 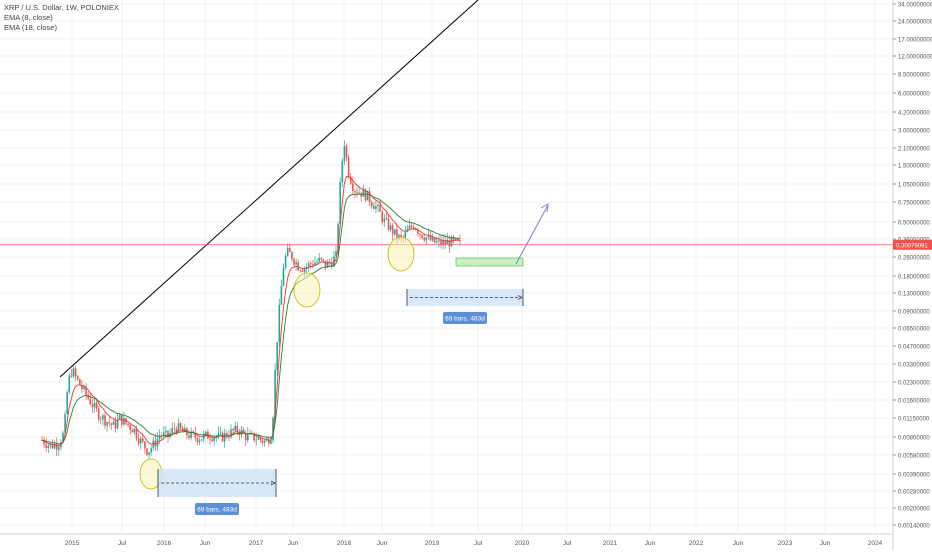 What do you see at coordinates (914, 527) in the screenshot?
I see `y-tick-label: 0.00140000` at bounding box center [914, 527].